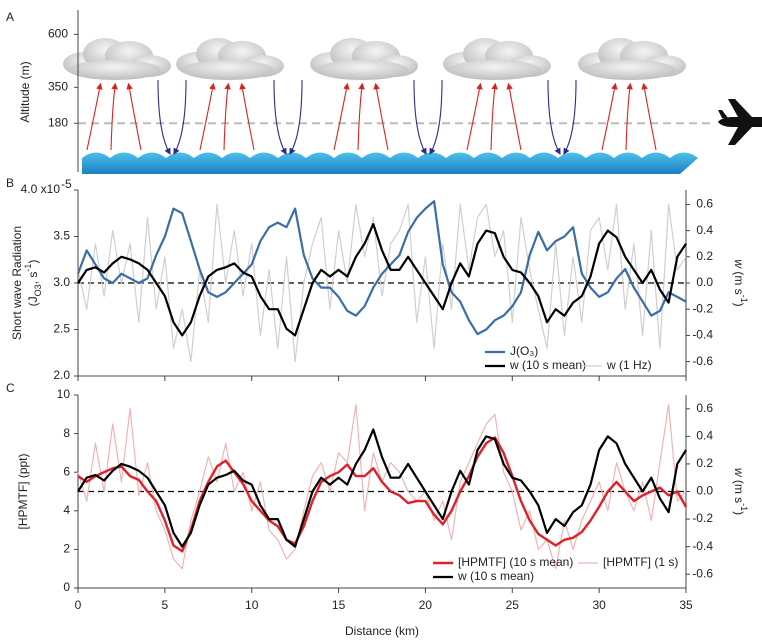 The image size is (762, 640). I want to click on x-tick-label: 15, so click(339, 605).